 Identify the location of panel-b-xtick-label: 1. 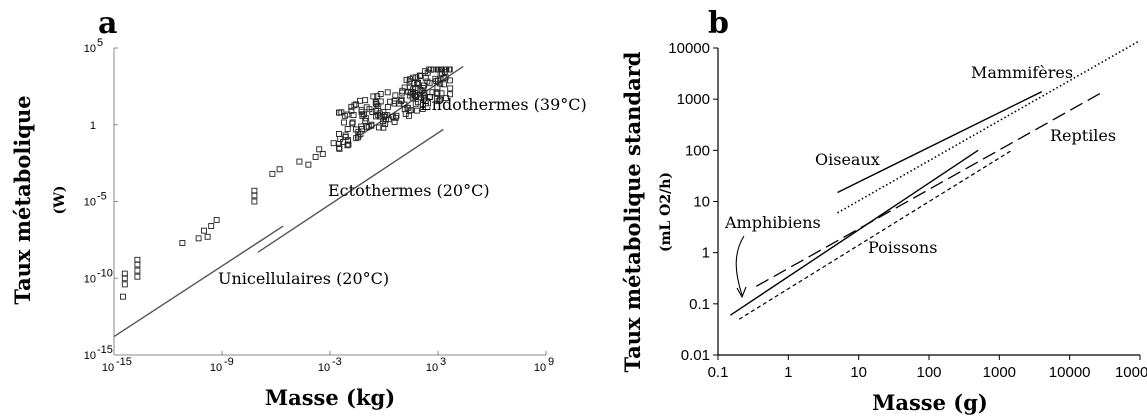
(788, 372).